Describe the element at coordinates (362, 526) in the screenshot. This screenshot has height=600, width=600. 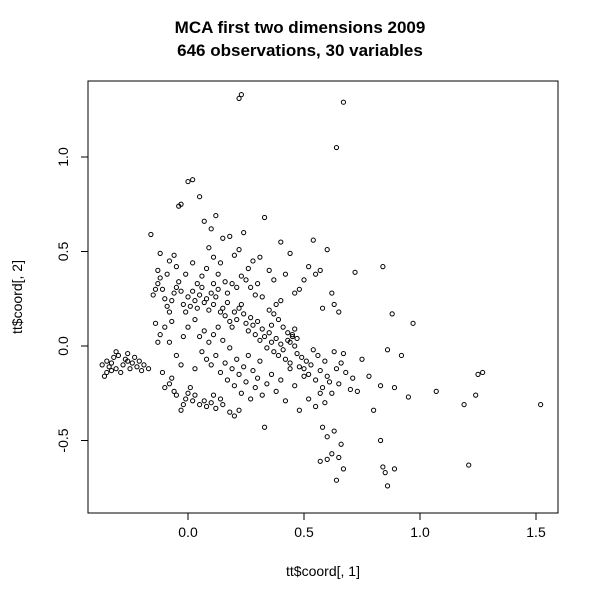
I see `x-axis: 0.0 0.5 1.0 1.5` at that location.